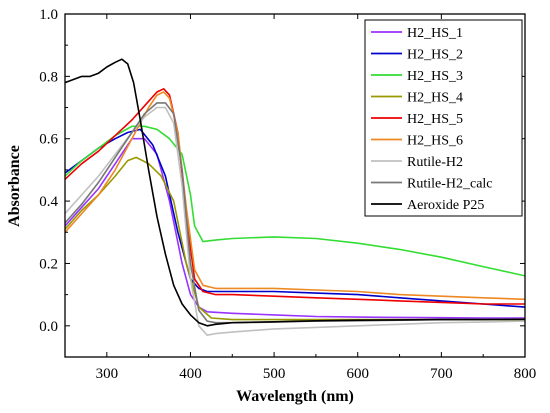 Image resolution: width=550 pixels, height=413 pixels. What do you see at coordinates (435, 141) in the screenshot?
I see `legend-label-6: H2_HS_6` at bounding box center [435, 141].